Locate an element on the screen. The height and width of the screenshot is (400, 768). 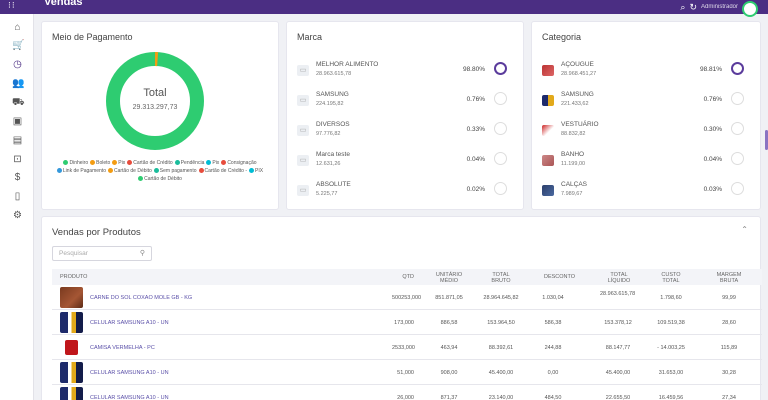
legend-item: Consignação is located at coordinates (239, 163).